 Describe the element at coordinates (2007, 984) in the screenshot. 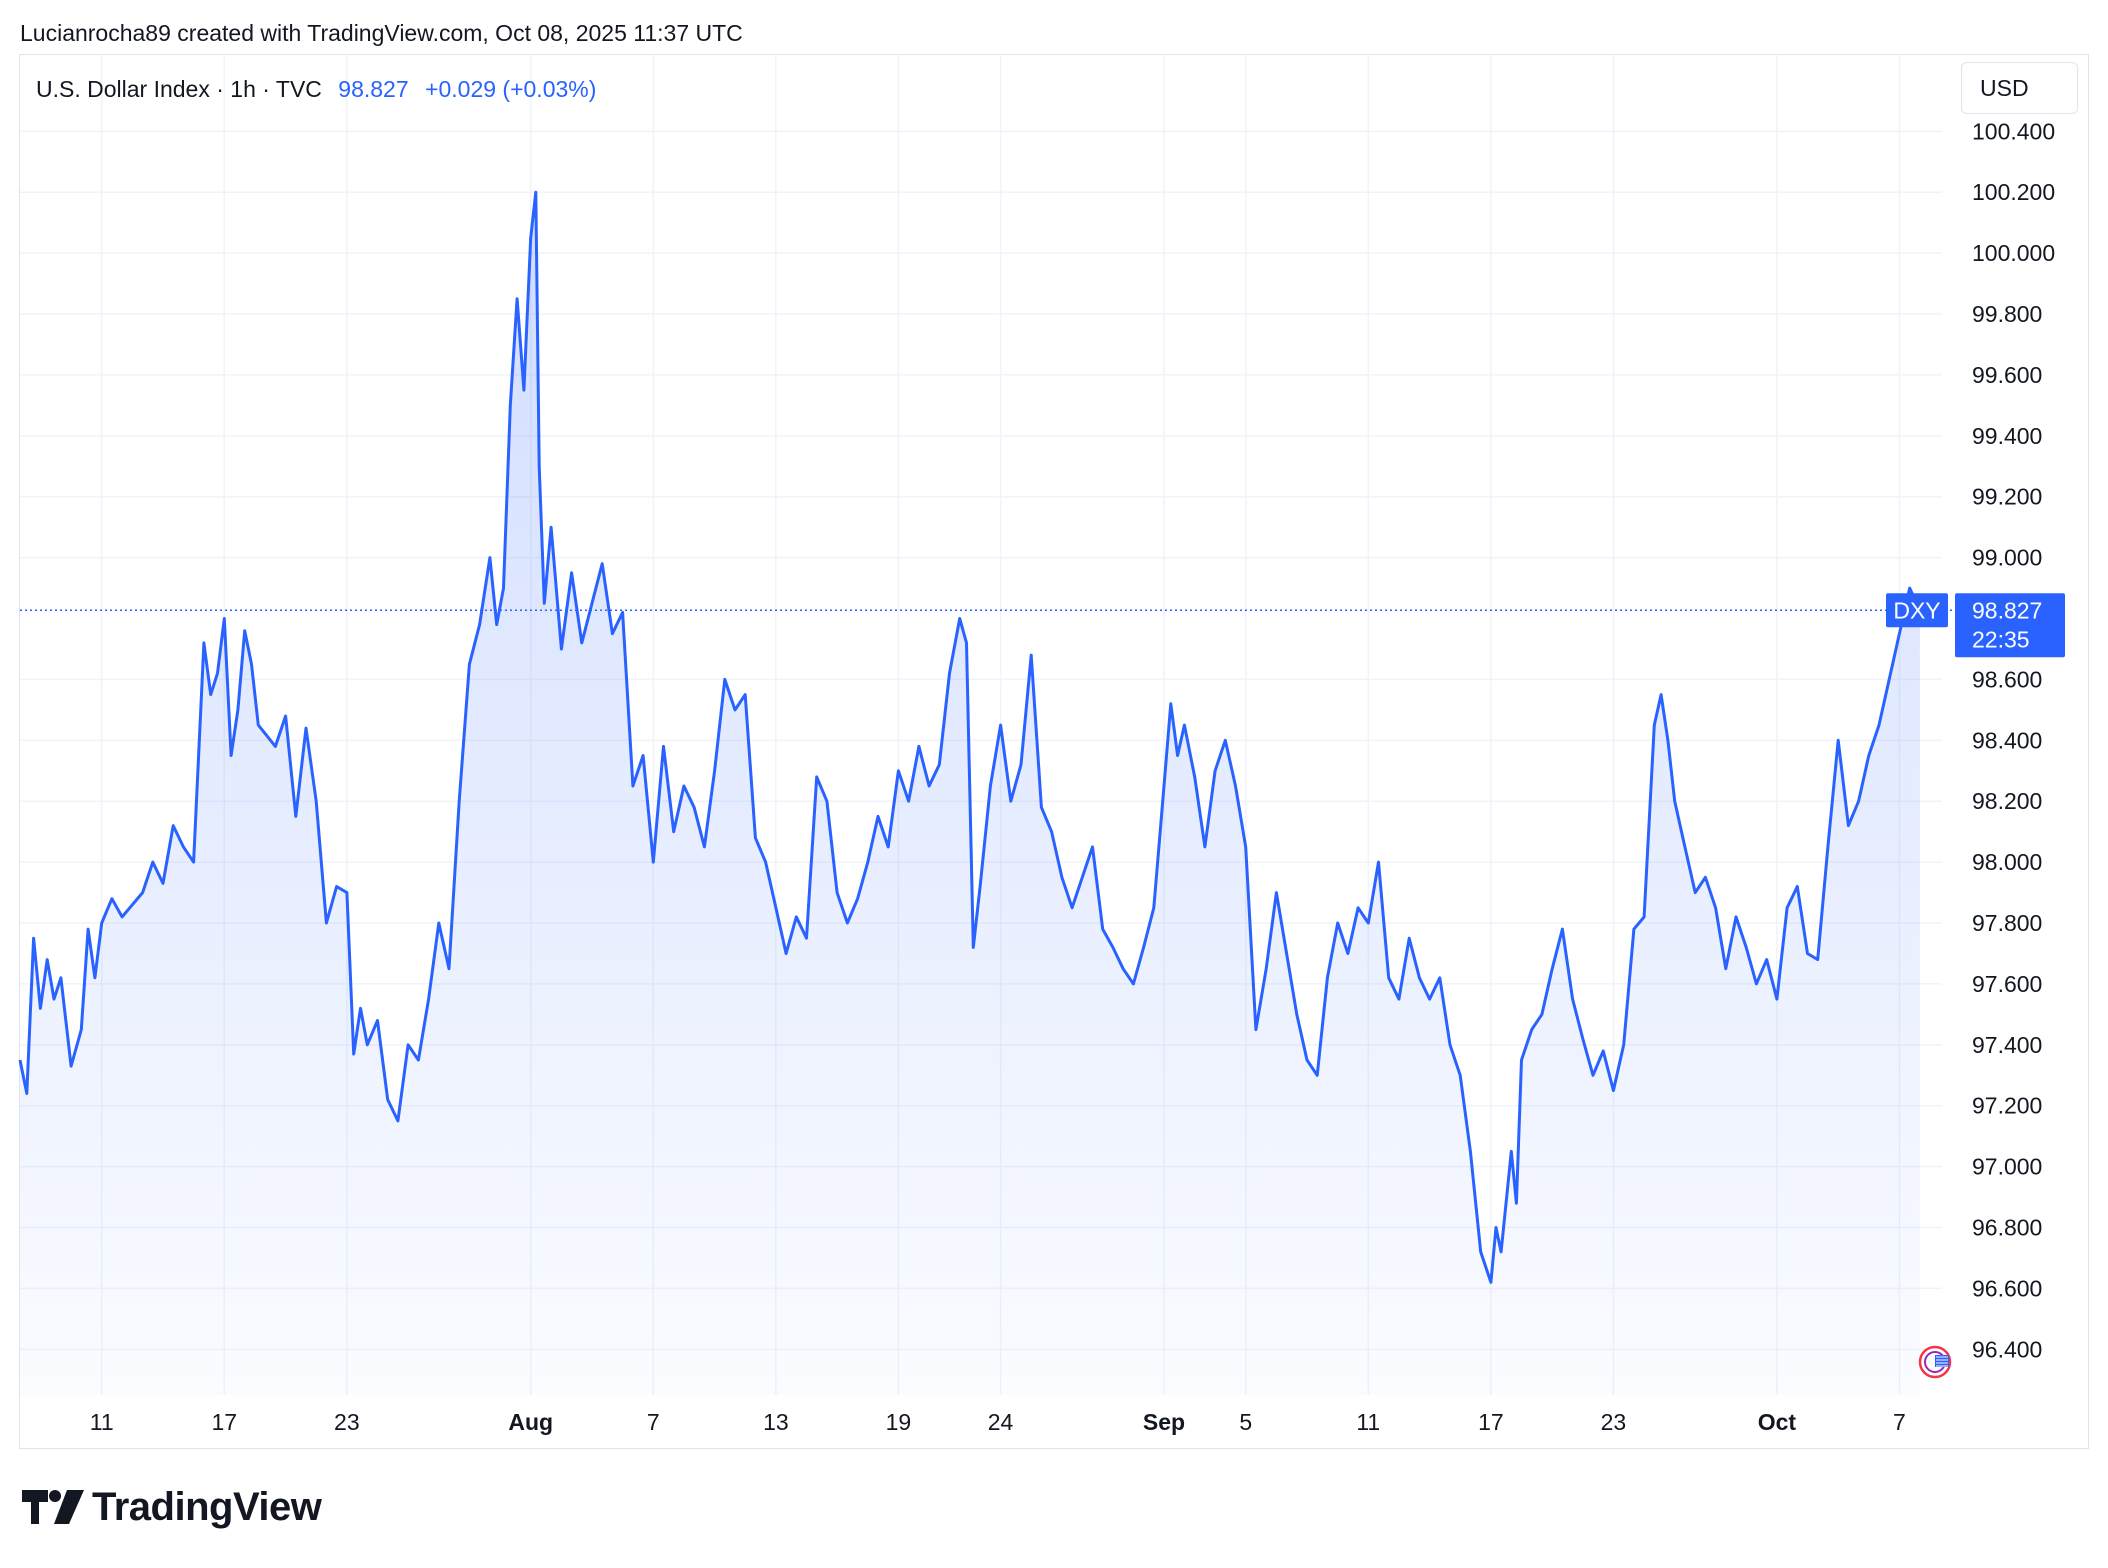

I see `y-tick-label: 97.600` at that location.